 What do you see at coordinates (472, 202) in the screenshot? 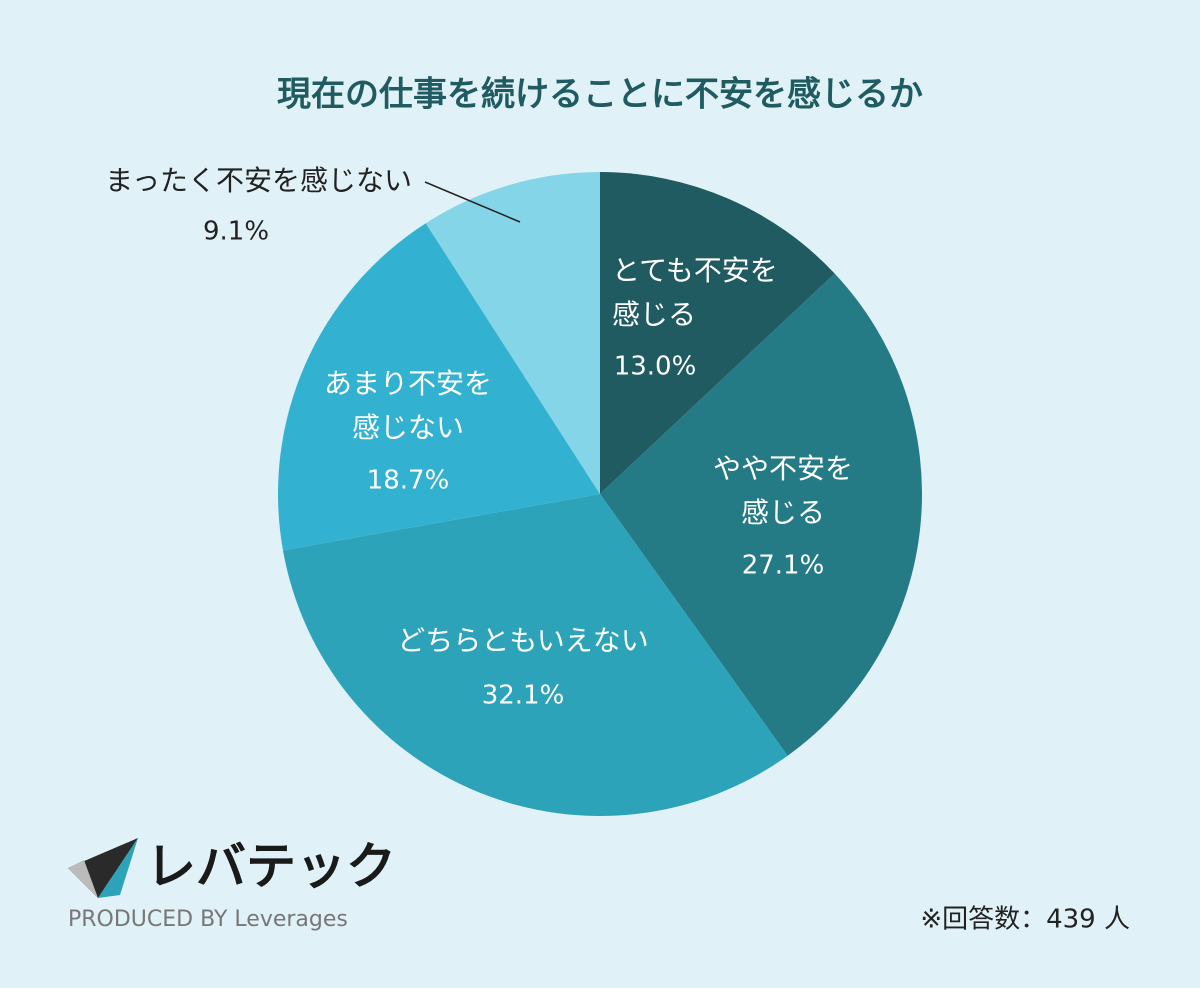
I see `leader-line` at bounding box center [472, 202].